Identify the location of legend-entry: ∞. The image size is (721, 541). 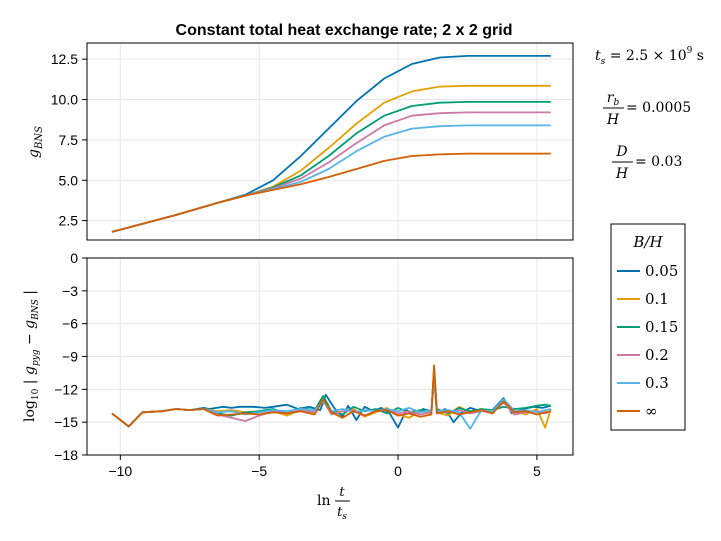
(637, 411).